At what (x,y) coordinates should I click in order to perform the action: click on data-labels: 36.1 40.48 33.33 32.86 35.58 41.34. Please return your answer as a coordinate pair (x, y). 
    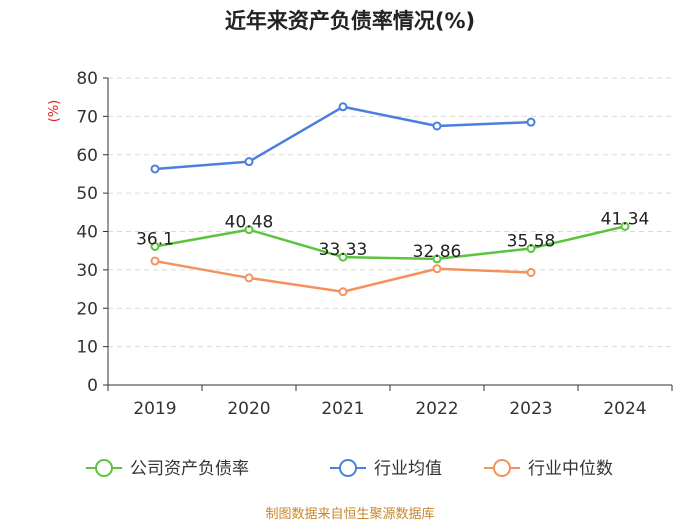
    Looking at the image, I should click on (392, 235).